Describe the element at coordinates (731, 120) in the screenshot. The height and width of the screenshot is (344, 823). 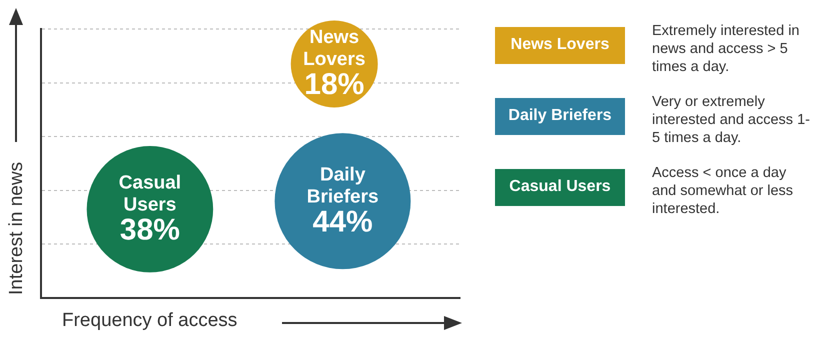
I see `text: Very or extremely interested and access 1-5 times a day.` at that location.